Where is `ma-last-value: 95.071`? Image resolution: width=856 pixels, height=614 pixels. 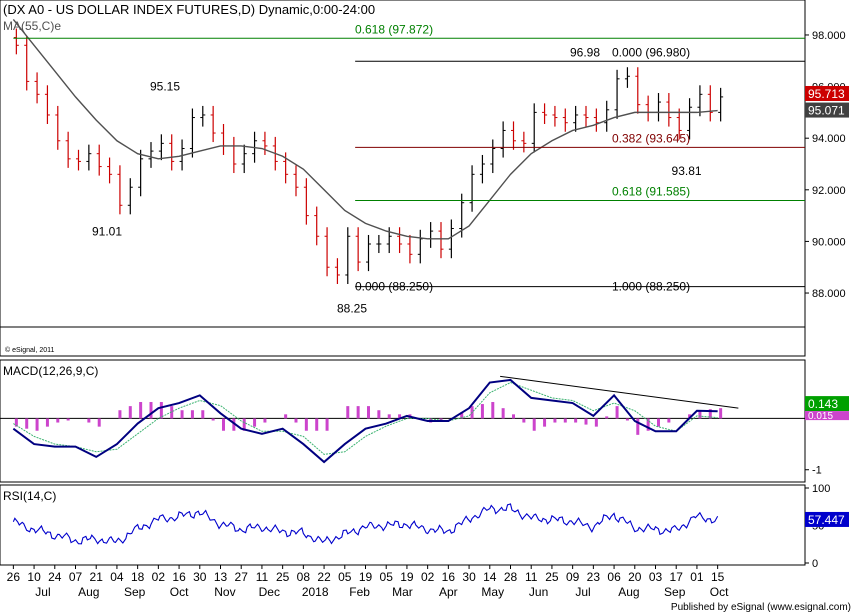
ma-last-value: 95.071 is located at coordinates (826, 111).